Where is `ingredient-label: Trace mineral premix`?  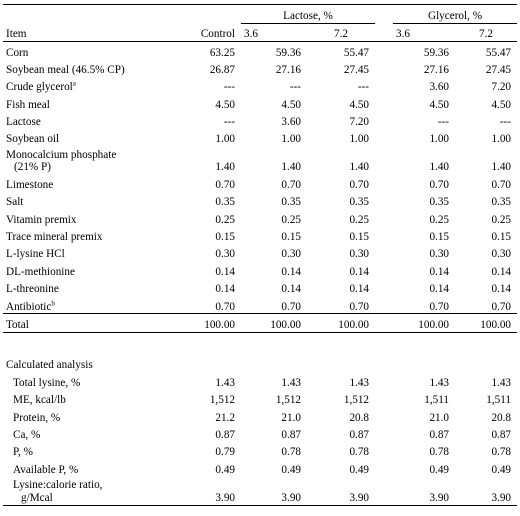
ingredient-label: Trace mineral premix is located at coordinates (54, 237).